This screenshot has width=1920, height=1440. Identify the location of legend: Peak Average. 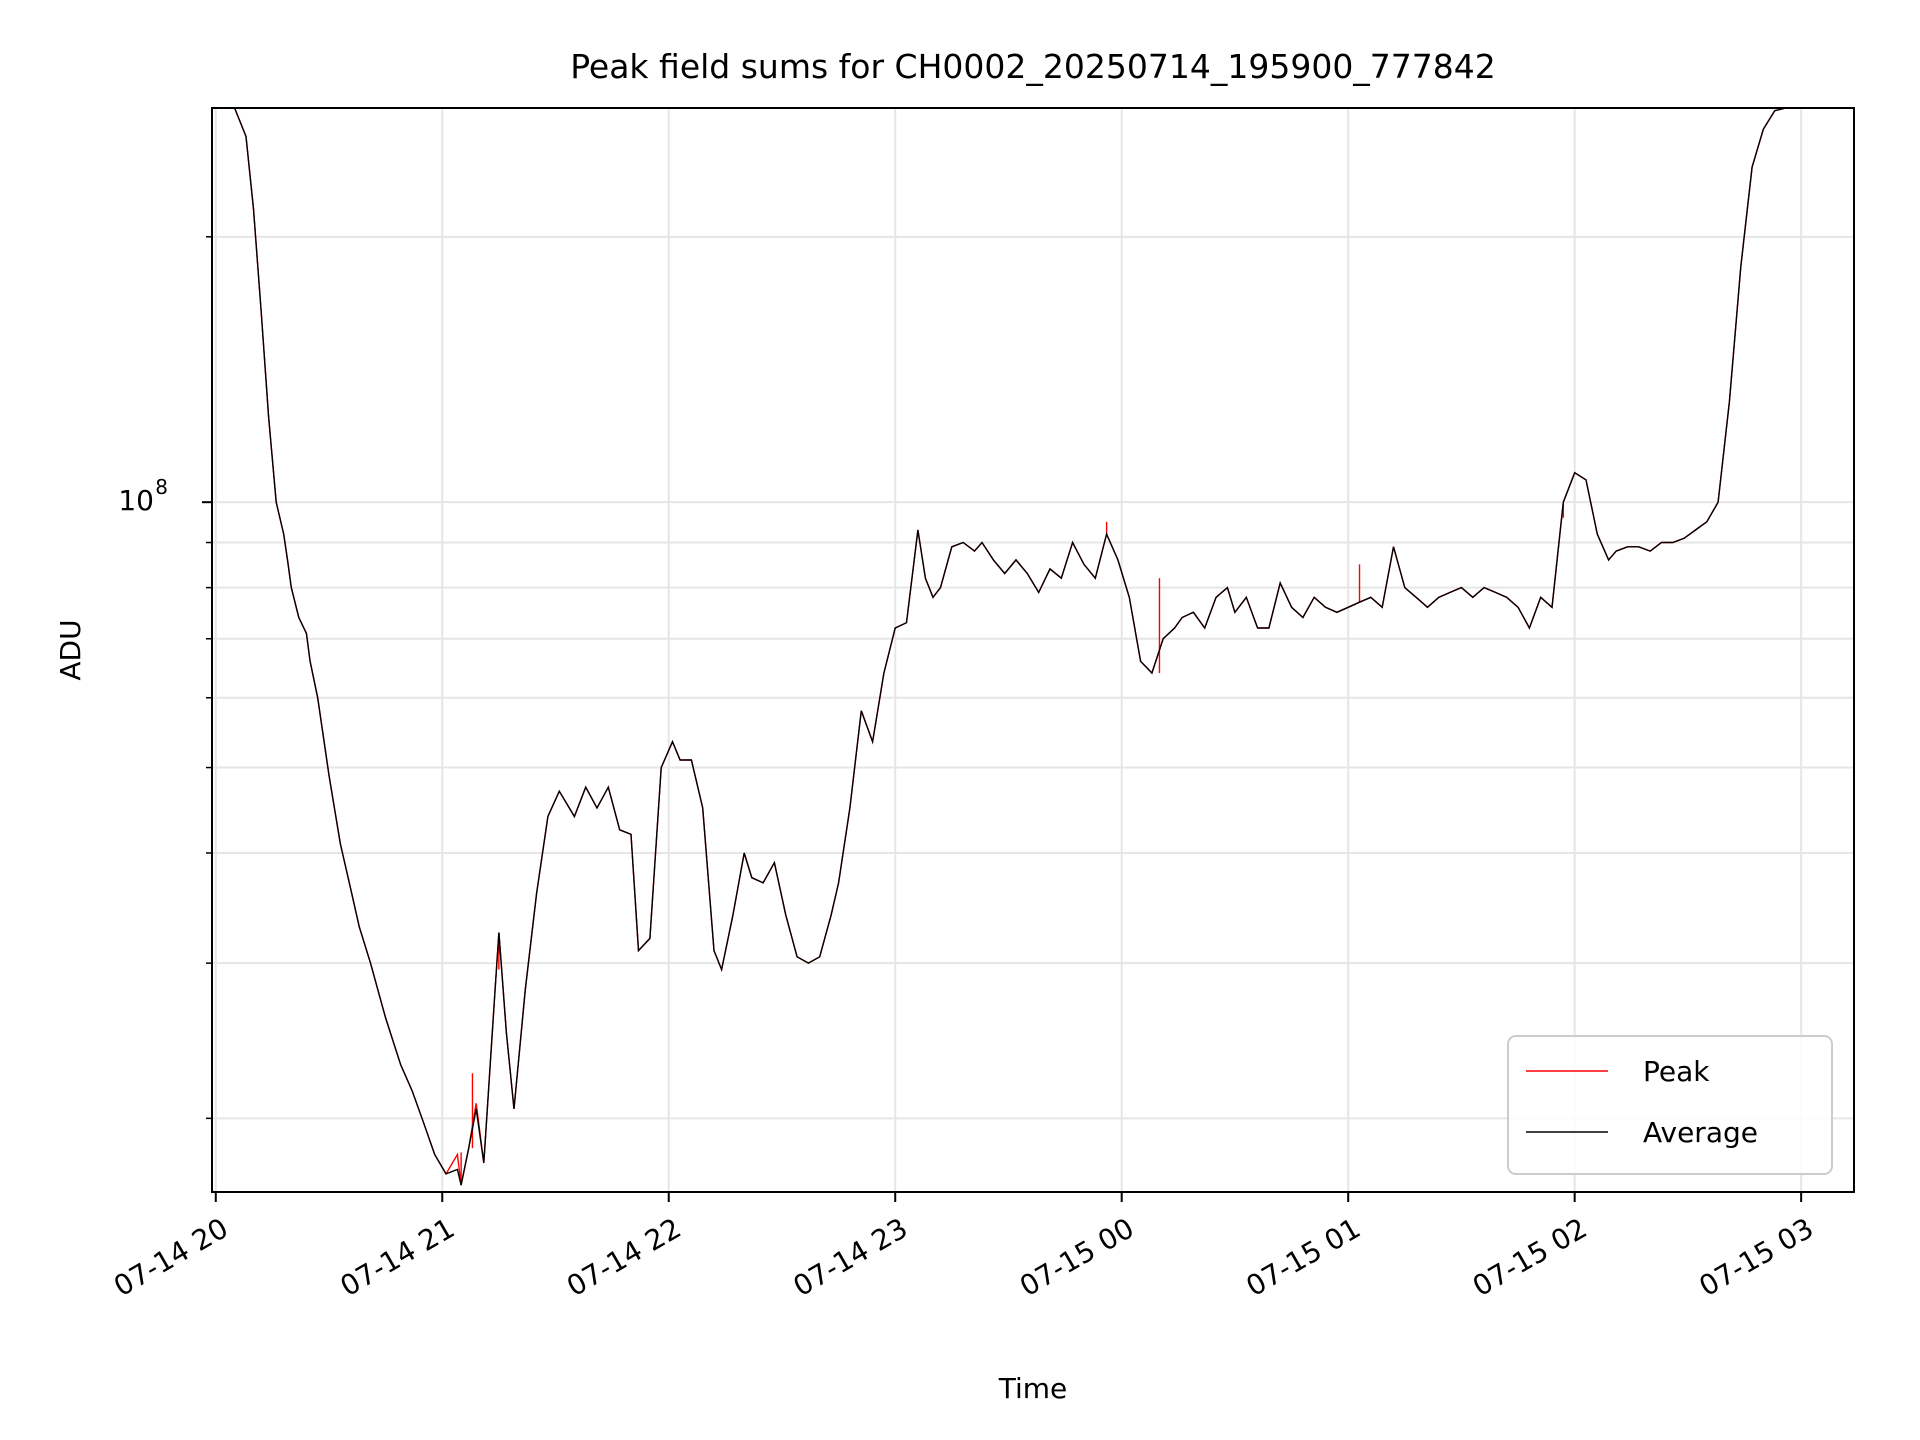
(1670, 1105).